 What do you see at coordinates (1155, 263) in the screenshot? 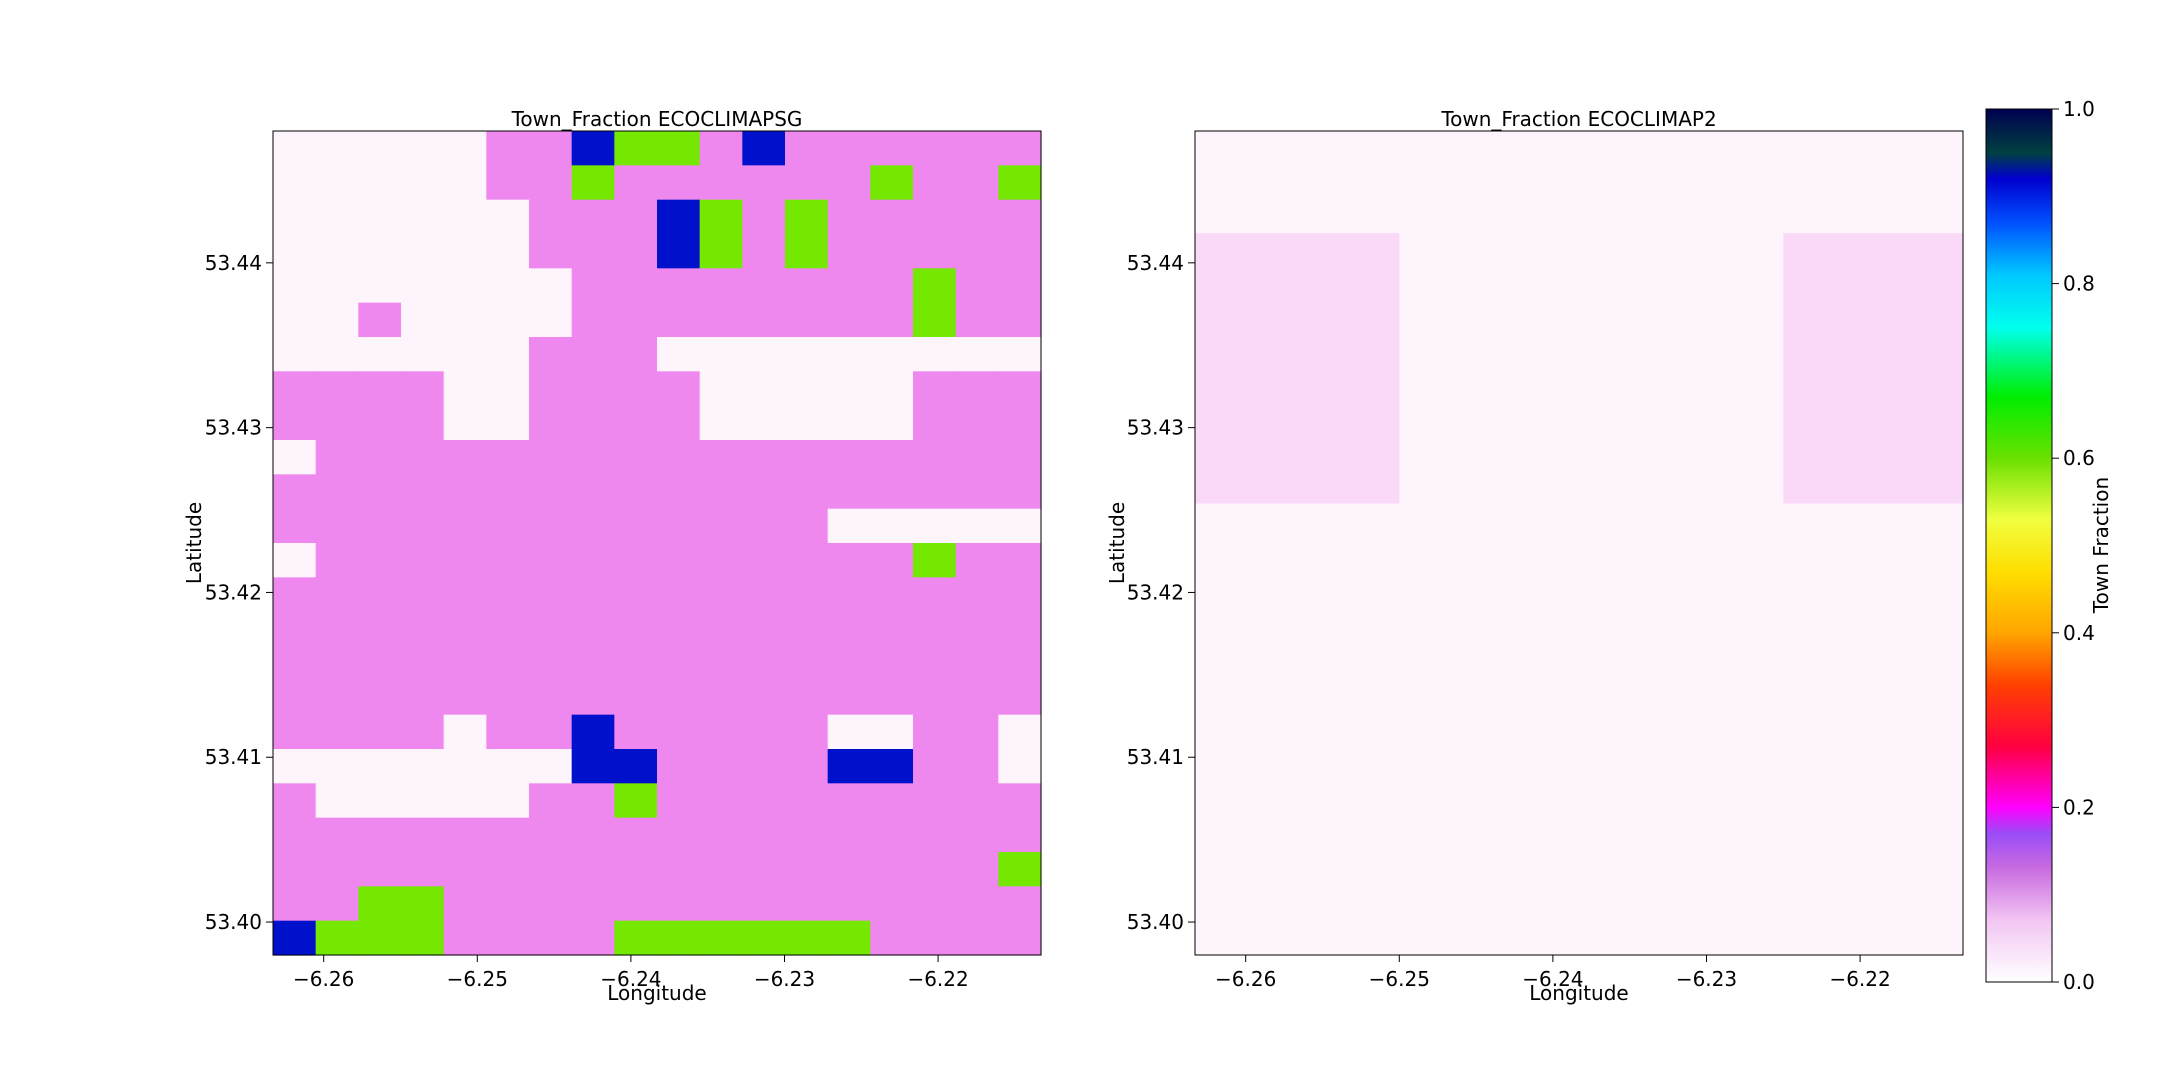
I see `right-y-tick-label: 53.44` at bounding box center [1155, 263].